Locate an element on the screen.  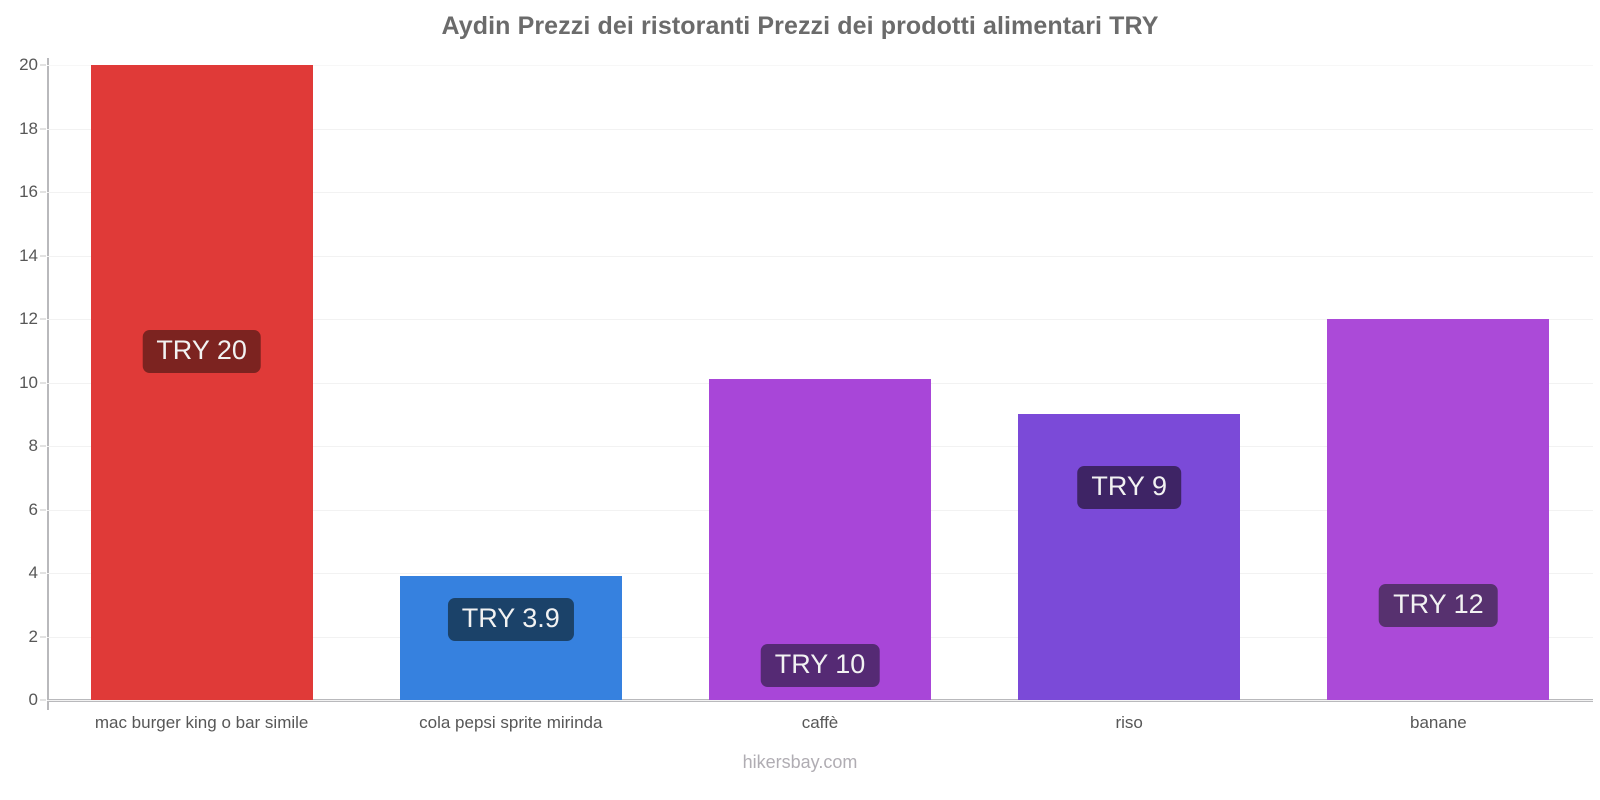
x-axis-label: caffè is located at coordinates (820, 722).